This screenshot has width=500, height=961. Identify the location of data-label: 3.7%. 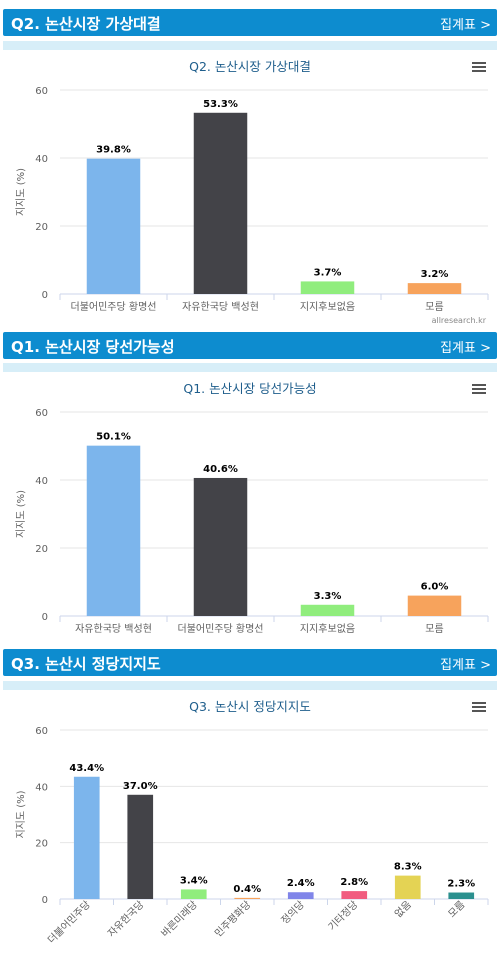
(328, 272).